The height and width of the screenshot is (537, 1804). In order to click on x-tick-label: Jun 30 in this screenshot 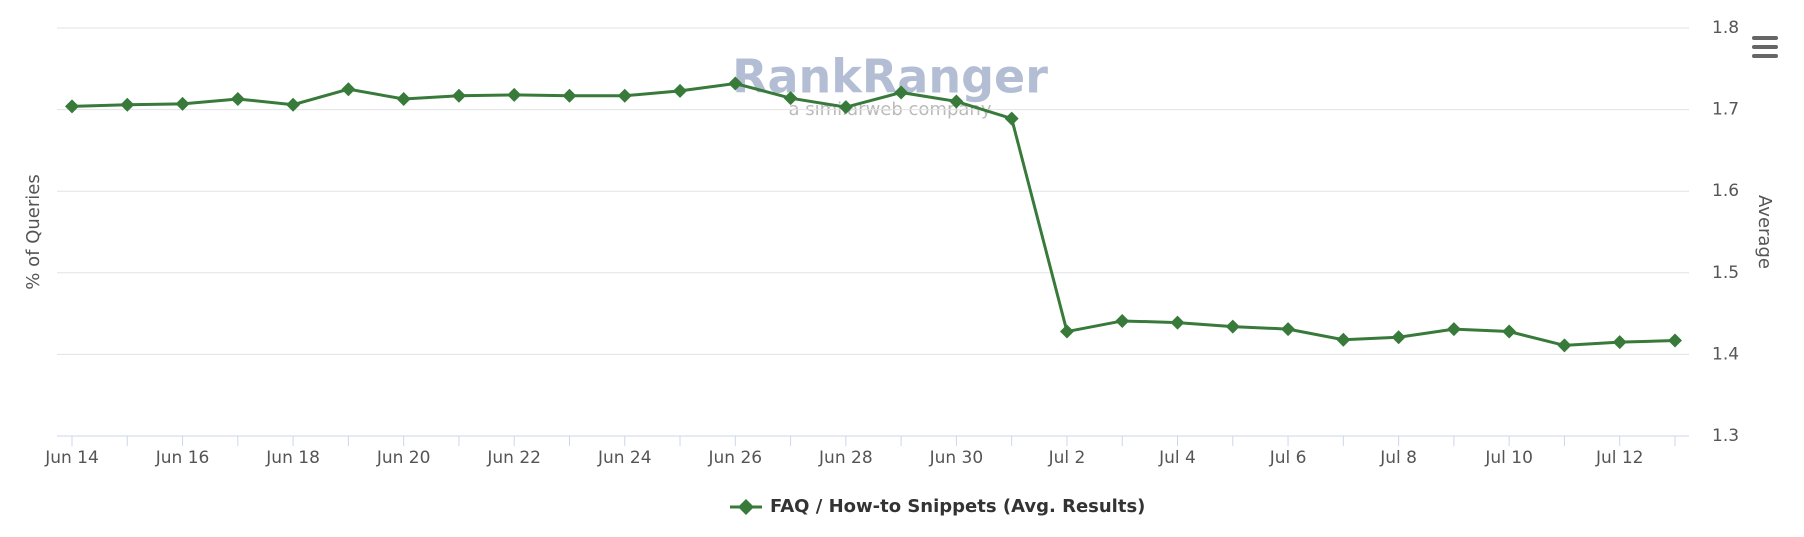, I will do `click(956, 458)`.